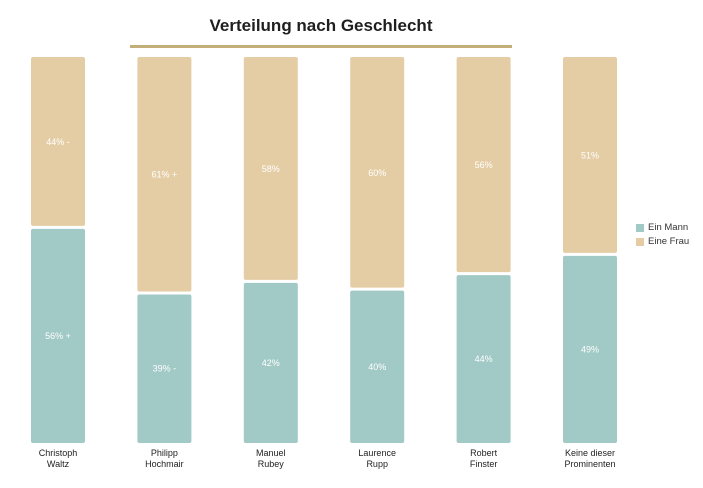 This screenshot has width=703, height=488. I want to click on legend-swatch-women, so click(640, 241).